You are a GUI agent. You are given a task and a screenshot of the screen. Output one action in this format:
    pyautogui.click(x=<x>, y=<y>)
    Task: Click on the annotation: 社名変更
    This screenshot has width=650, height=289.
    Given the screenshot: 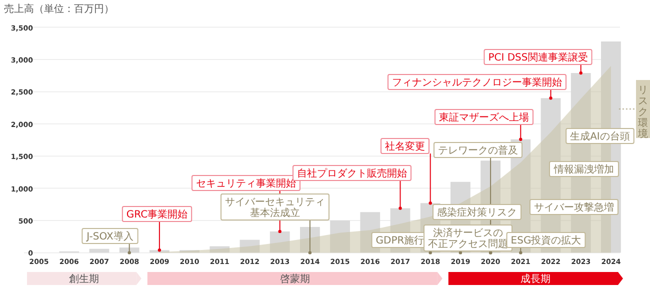 What is the action you would take?
    pyautogui.click(x=405, y=146)
    